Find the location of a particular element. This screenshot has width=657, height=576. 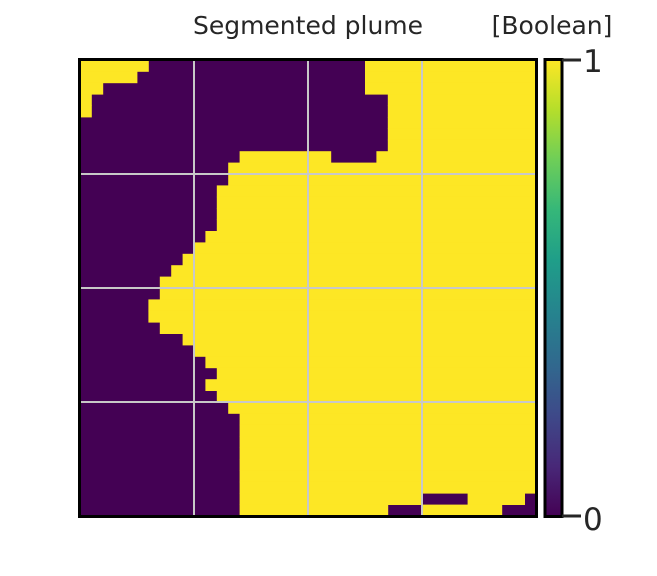

colorbar is located at coordinates (553, 288).